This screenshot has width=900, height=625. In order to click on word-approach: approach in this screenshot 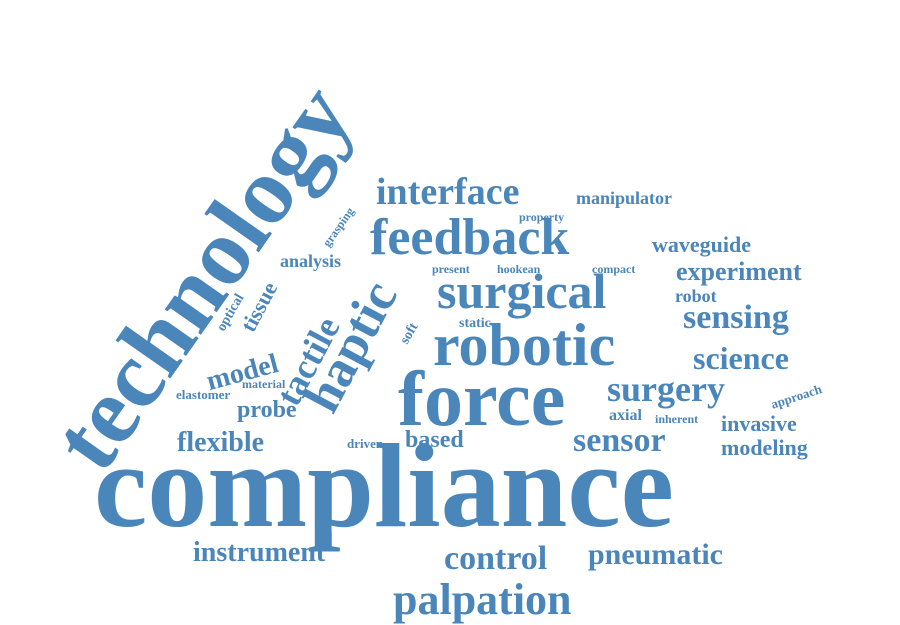, I will do `click(796, 396)`.